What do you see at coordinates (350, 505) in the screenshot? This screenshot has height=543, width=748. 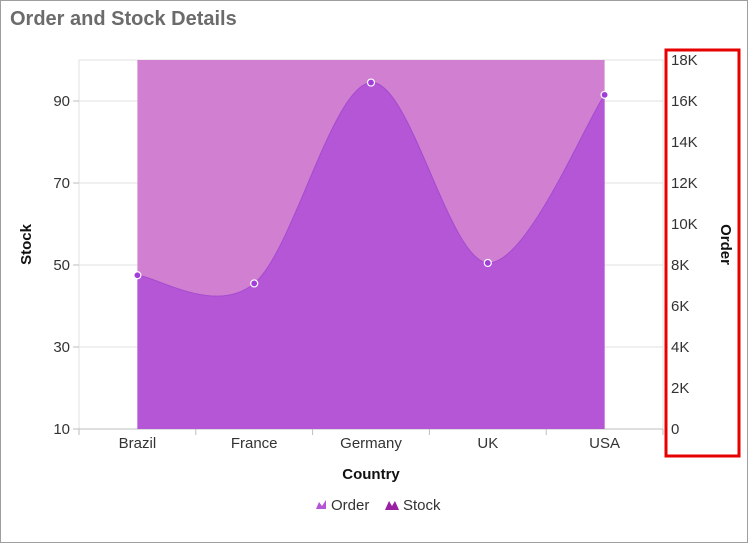 I see `legend-label-order: Order` at bounding box center [350, 505].